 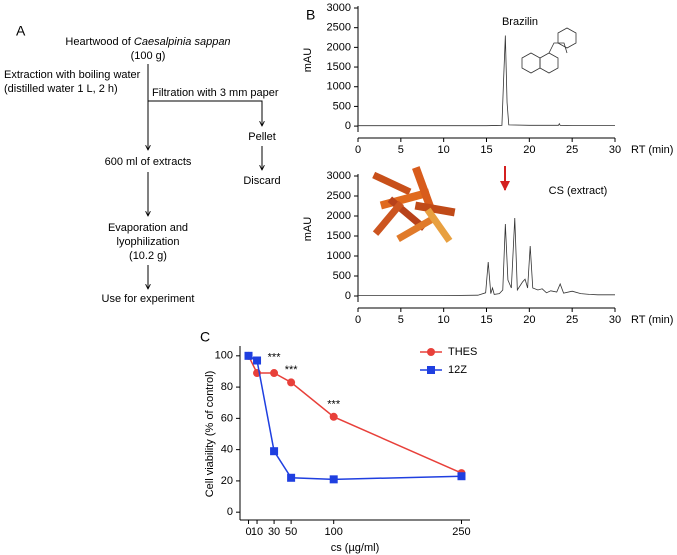 I want to click on panel-label: A, so click(x=21, y=31).